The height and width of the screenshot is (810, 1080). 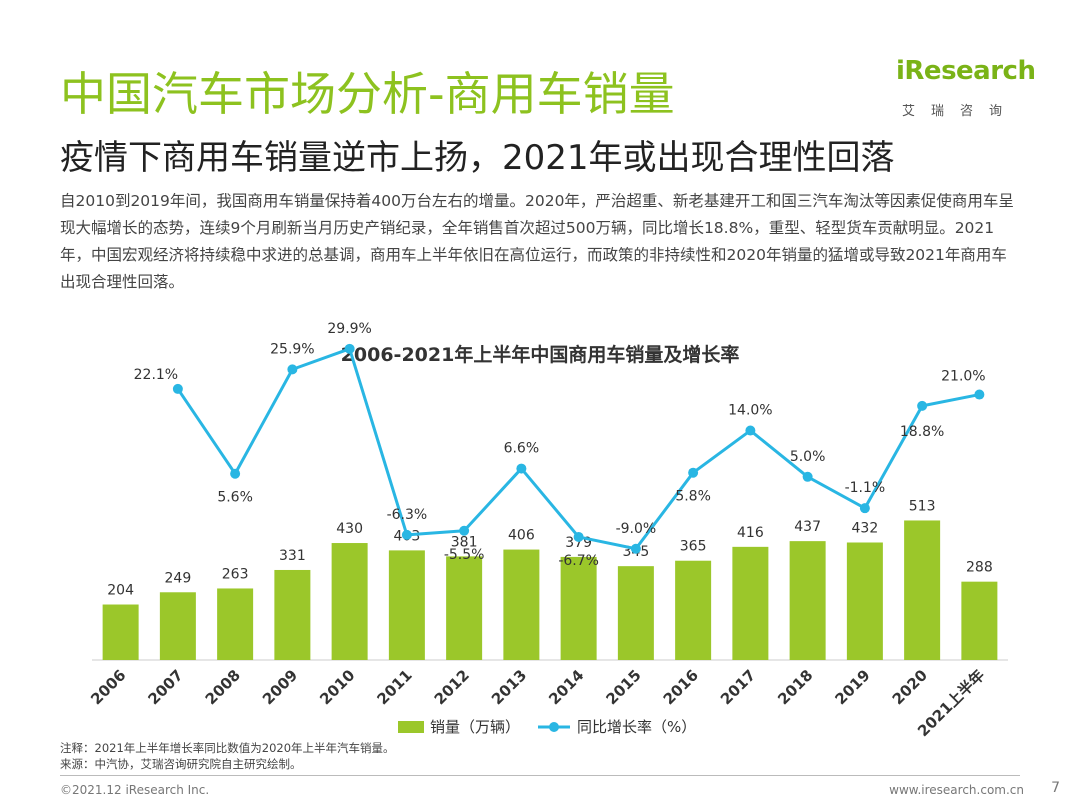 What do you see at coordinates (795, 687) in the screenshot?
I see `x-label-2018: 2018` at bounding box center [795, 687].